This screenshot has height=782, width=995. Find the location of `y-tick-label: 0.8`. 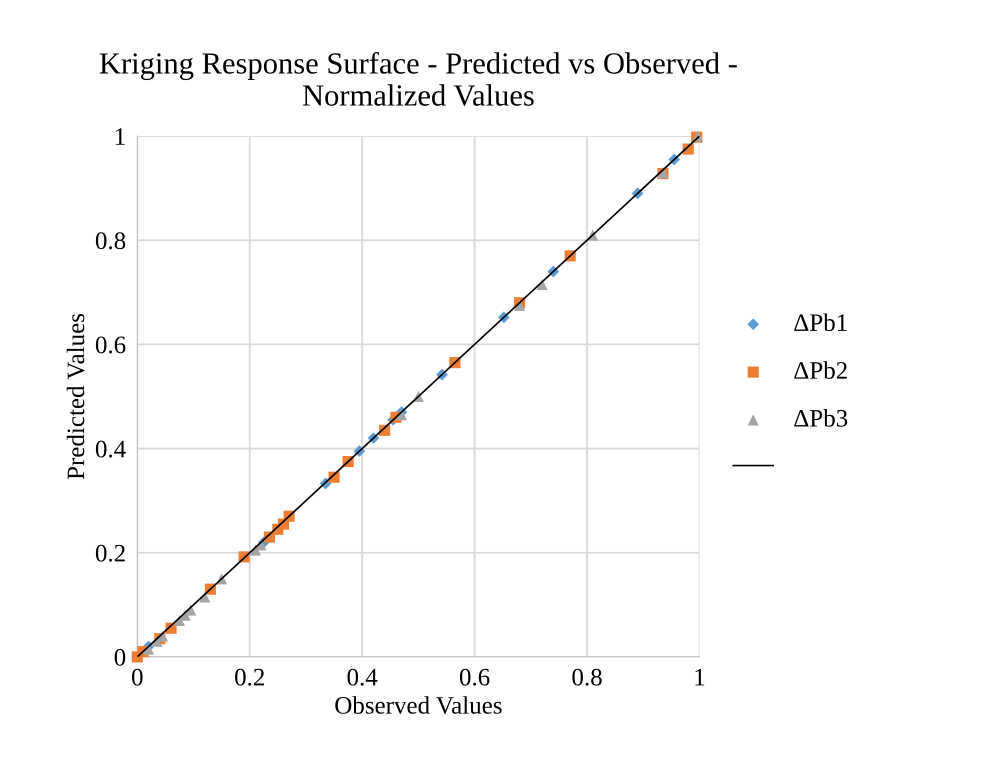

y-tick-label: 0.8 is located at coordinates (111, 241).